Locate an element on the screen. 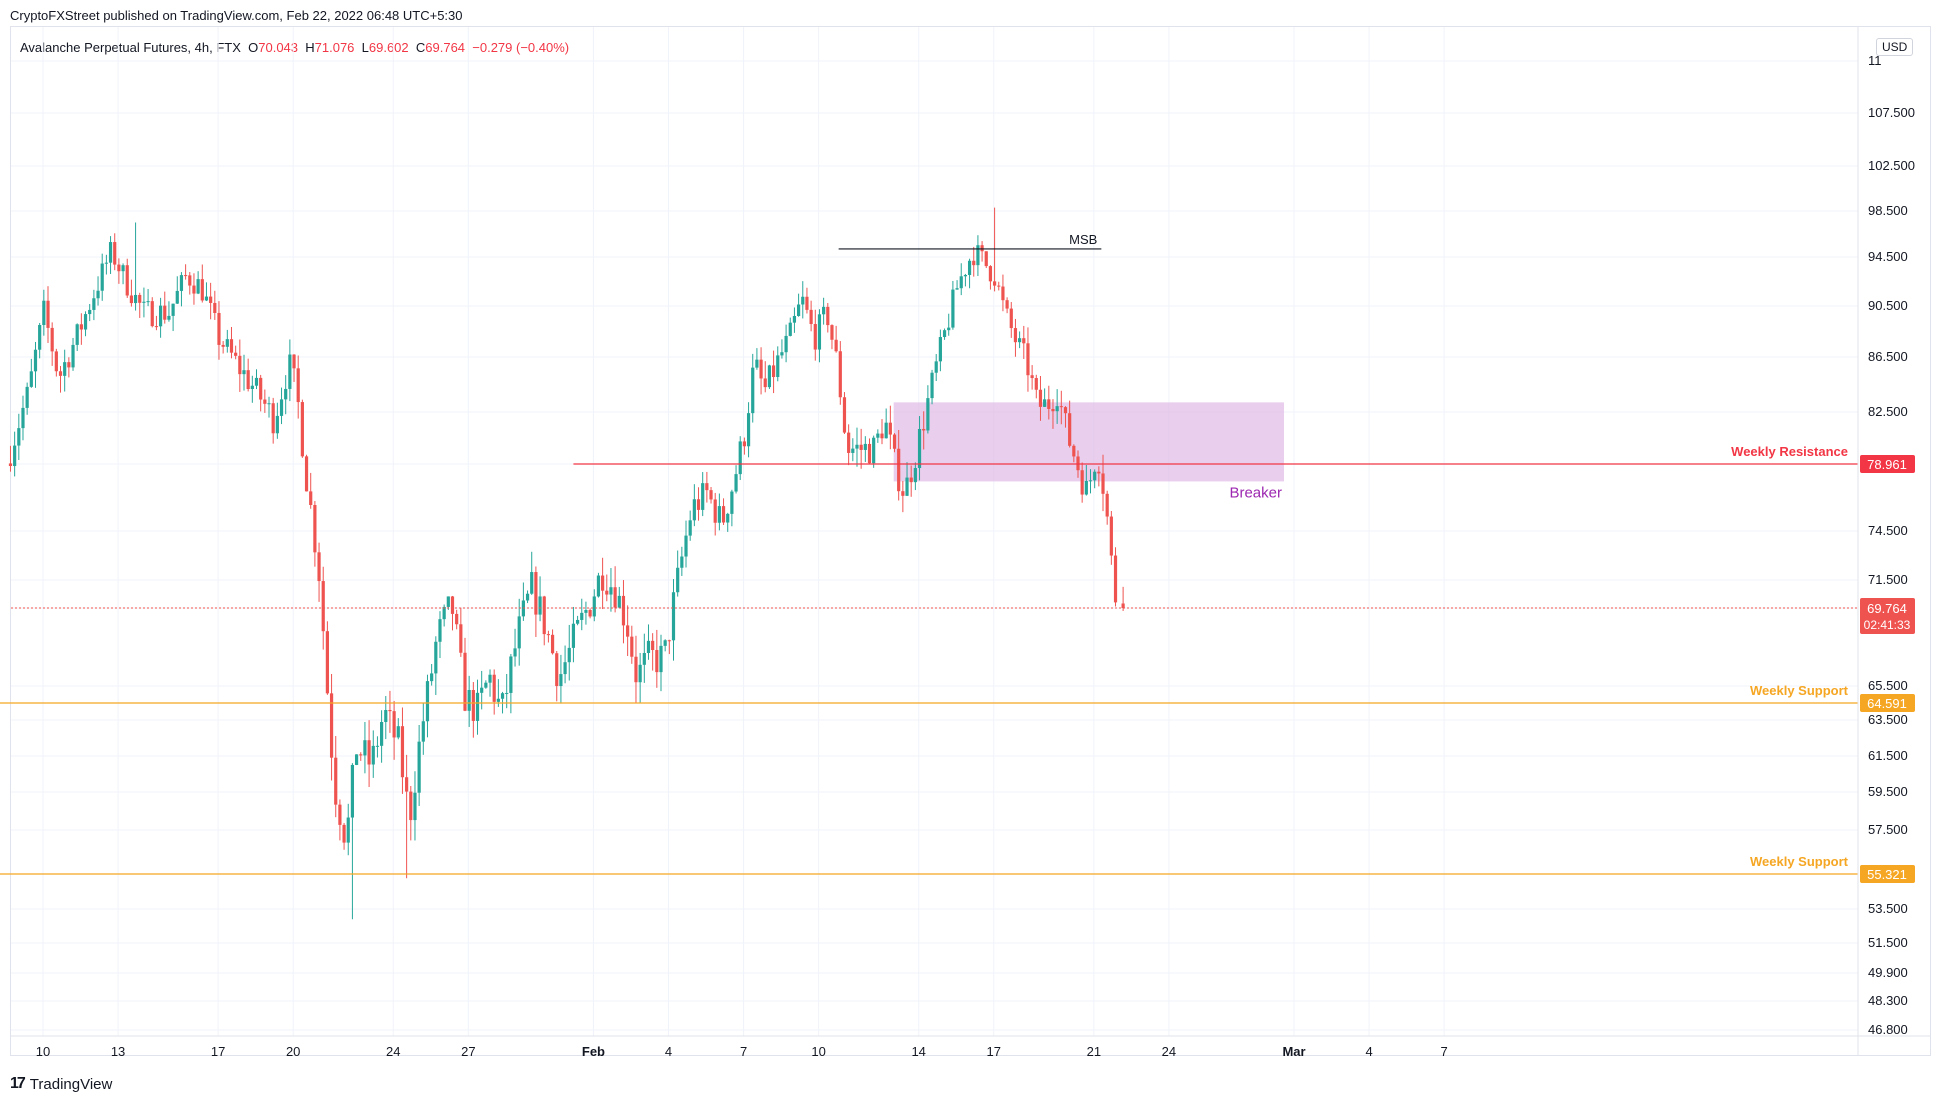 Image resolution: width=1941 pixels, height=1104 pixels. breaker-label: Breaker is located at coordinates (1255, 492).